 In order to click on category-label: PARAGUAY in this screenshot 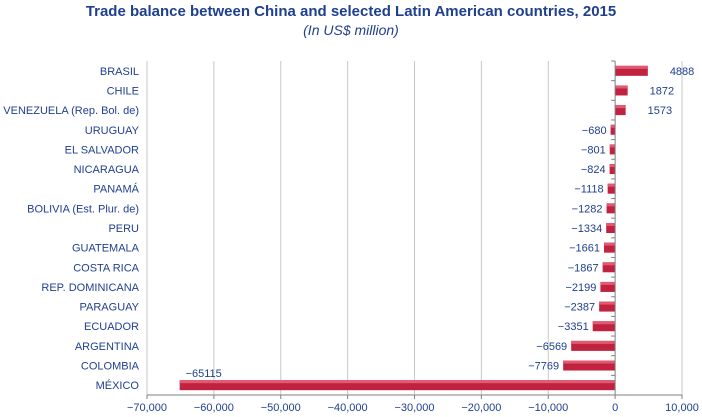, I will do `click(110, 308)`.